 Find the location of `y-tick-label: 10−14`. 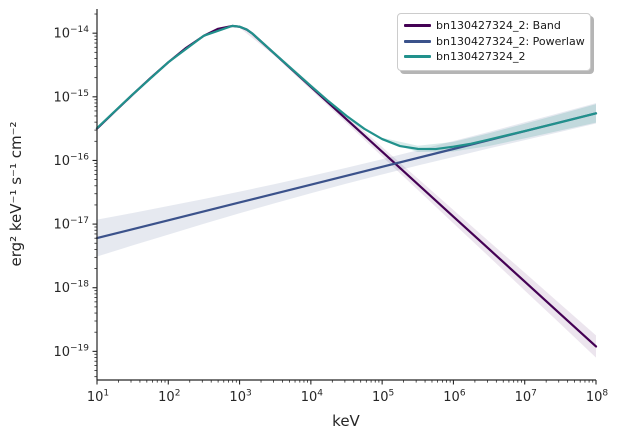

y-tick-label: 10−14 is located at coordinates (71, 33).